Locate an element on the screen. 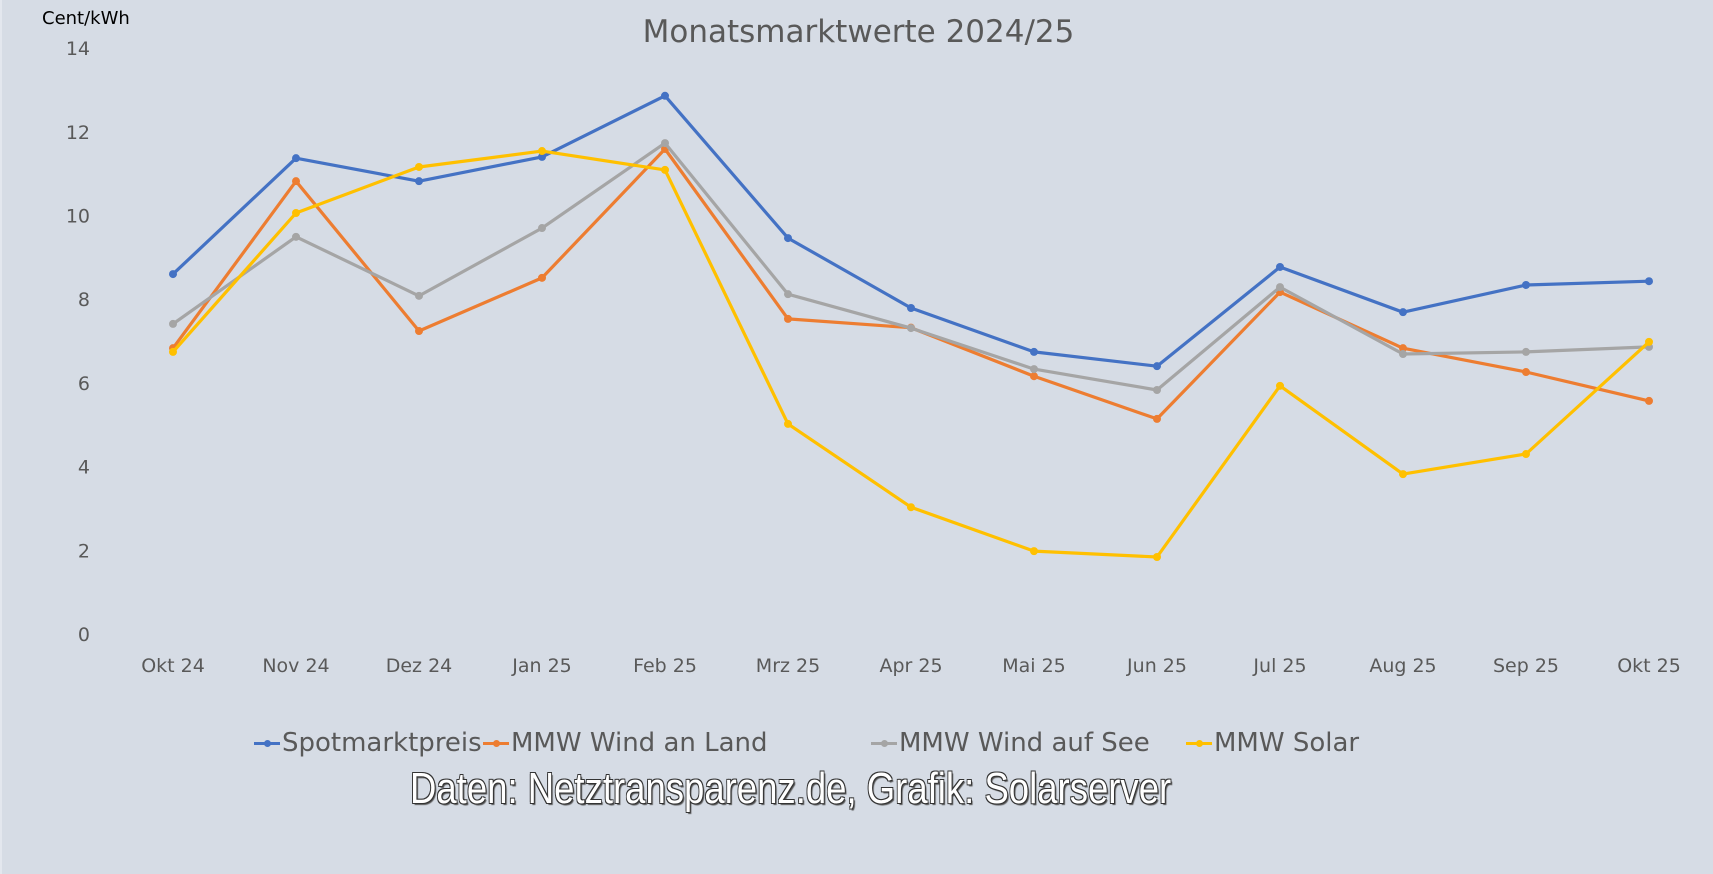 The width and height of the screenshot is (1713, 874). x-tick-label: Jan 25 is located at coordinates (541, 666).